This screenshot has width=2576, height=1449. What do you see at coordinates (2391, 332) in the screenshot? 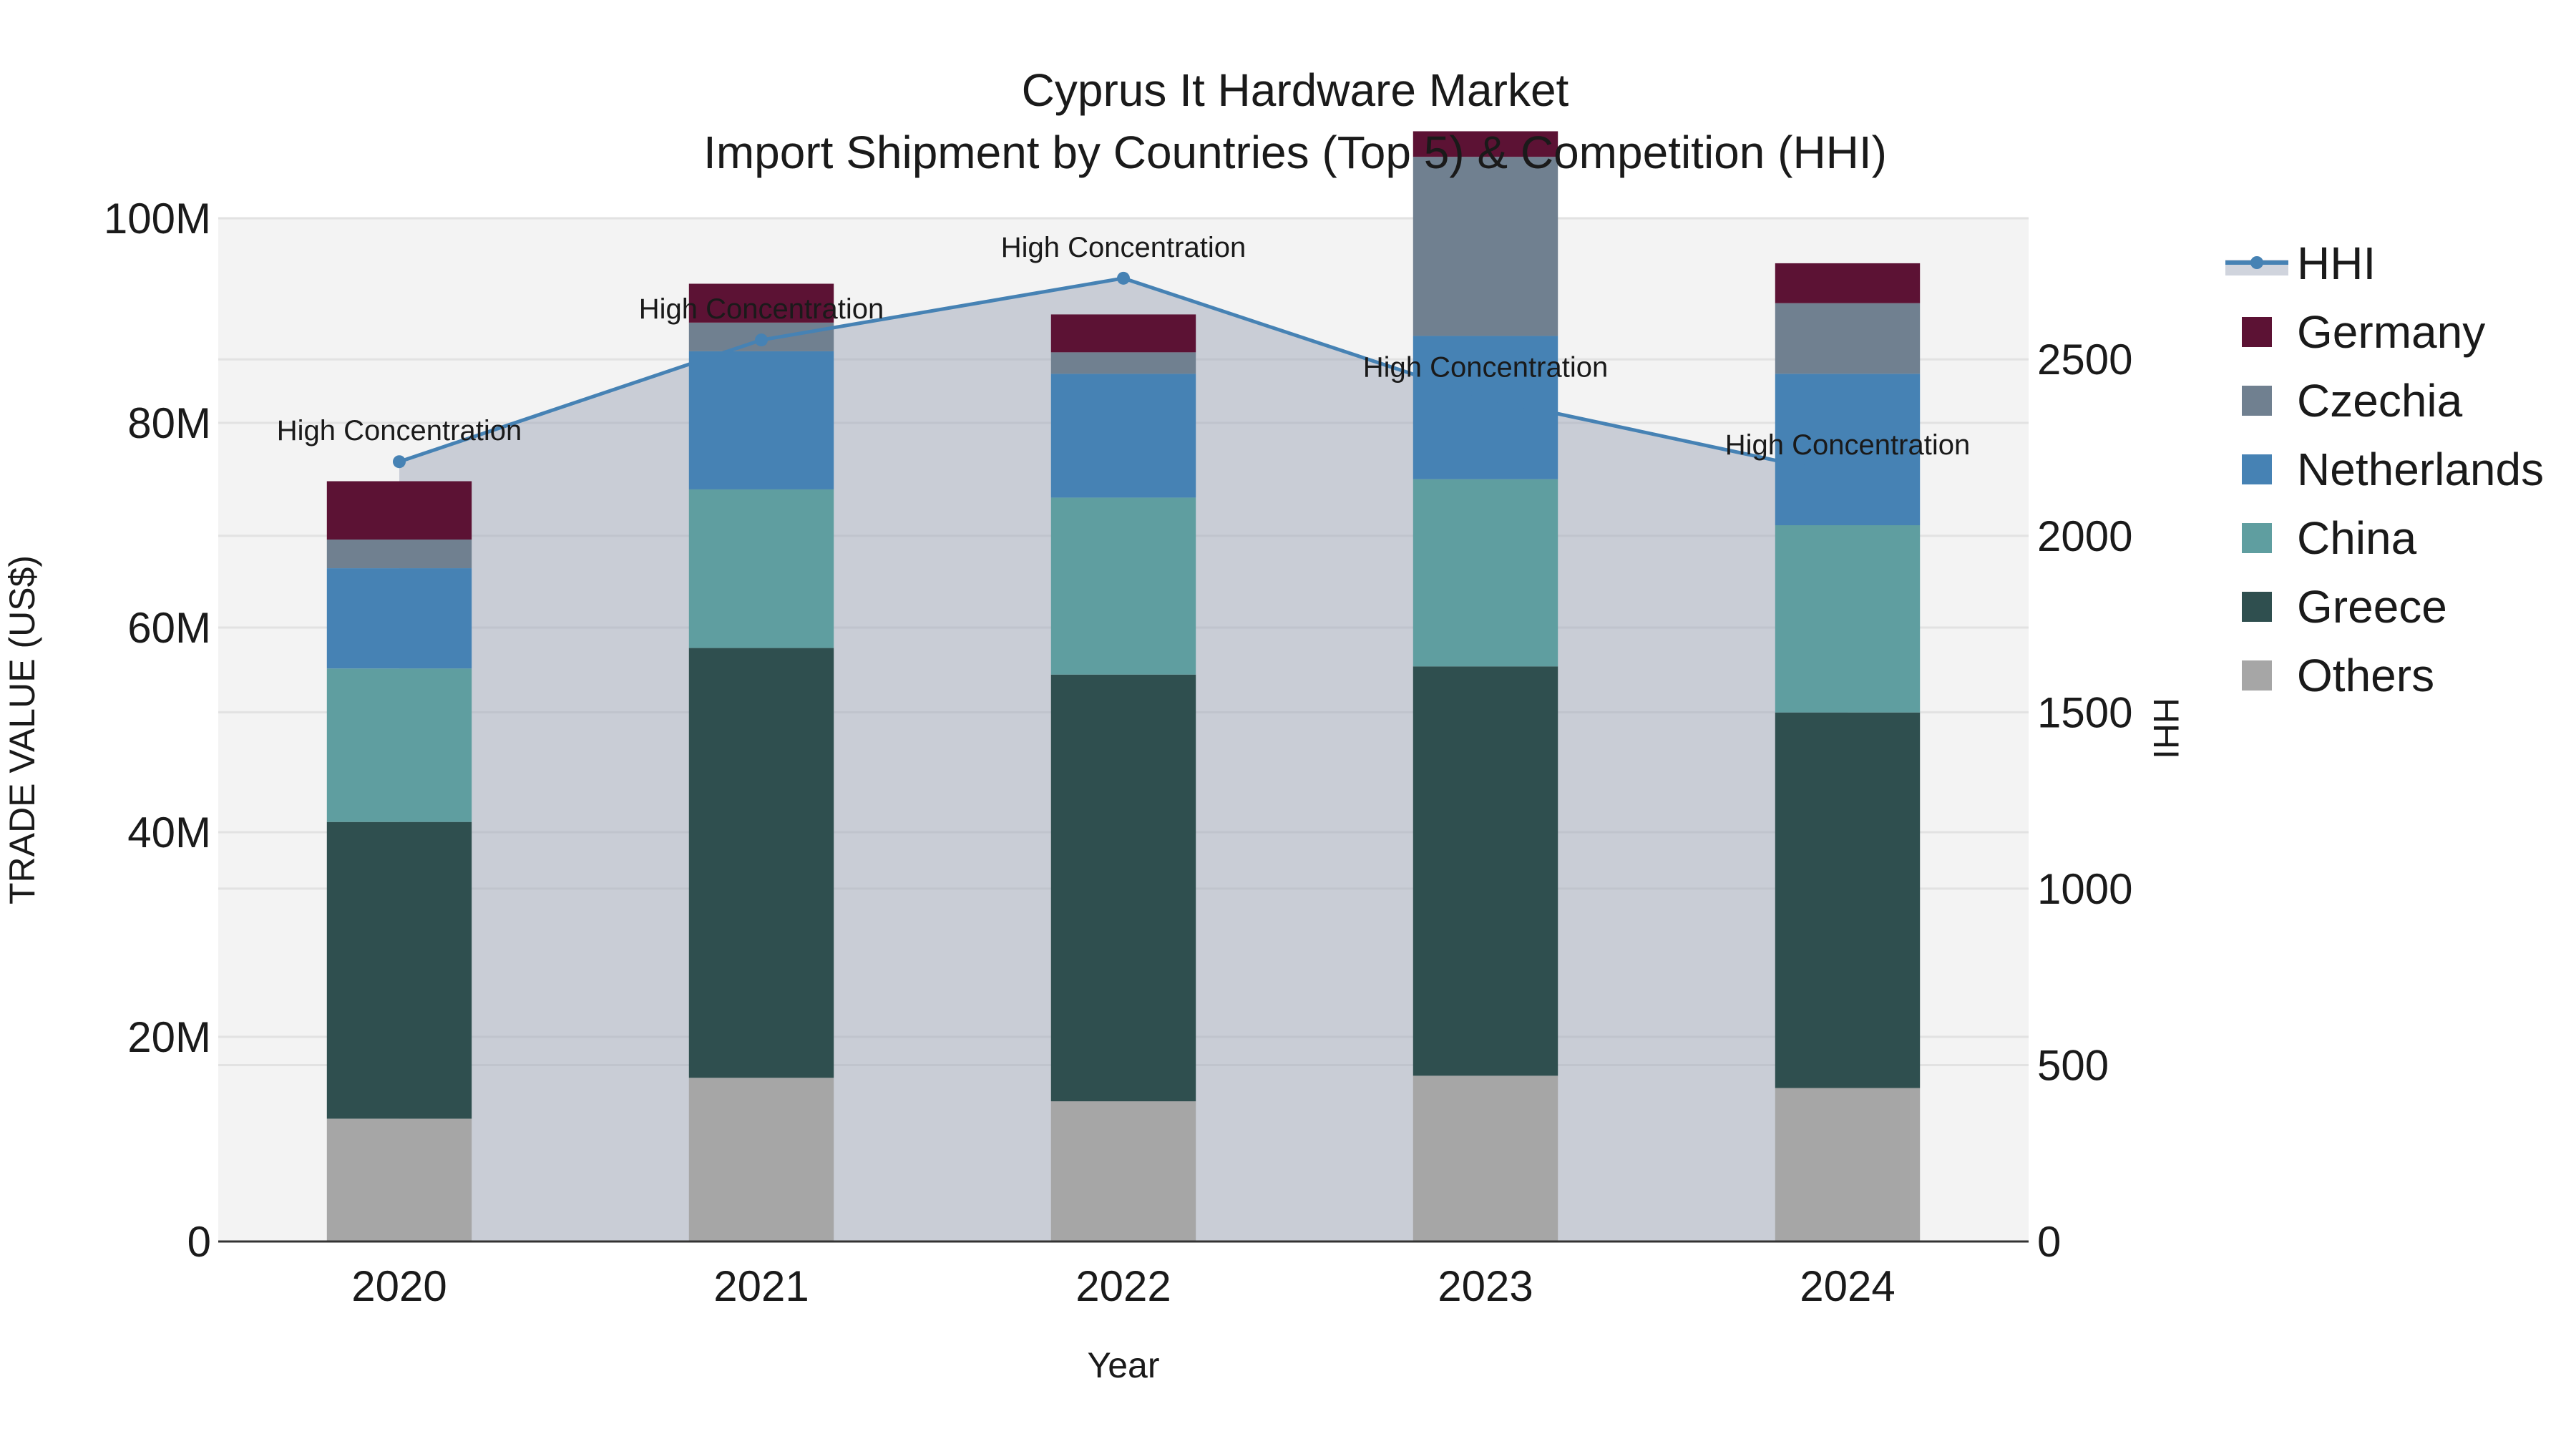
I see `legend-label-germany: Germany` at bounding box center [2391, 332].